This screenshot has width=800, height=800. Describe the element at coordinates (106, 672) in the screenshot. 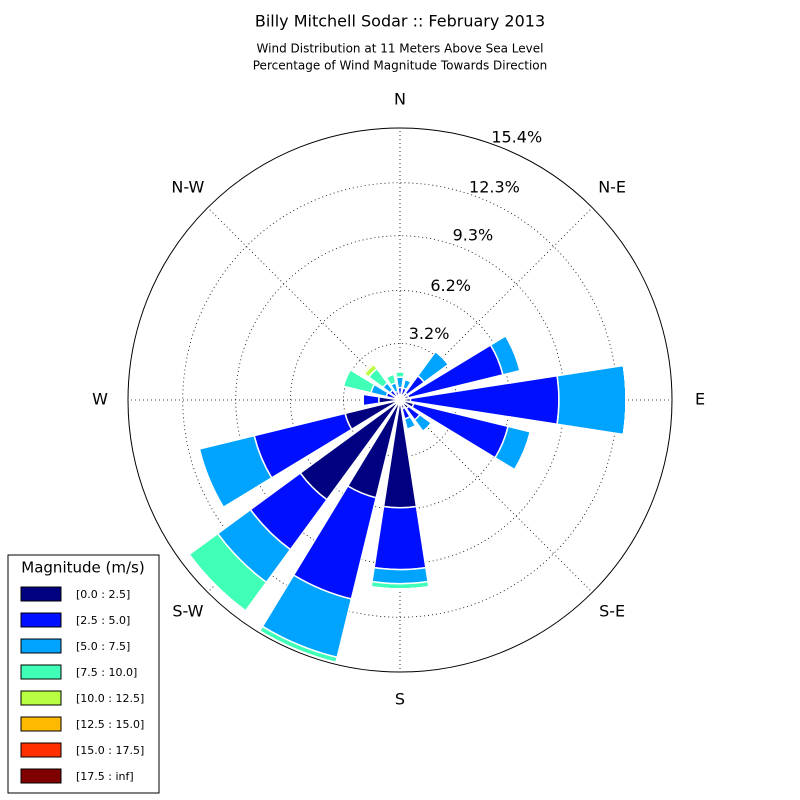

I see `legend-label: [7.5 : 10.0]` at that location.